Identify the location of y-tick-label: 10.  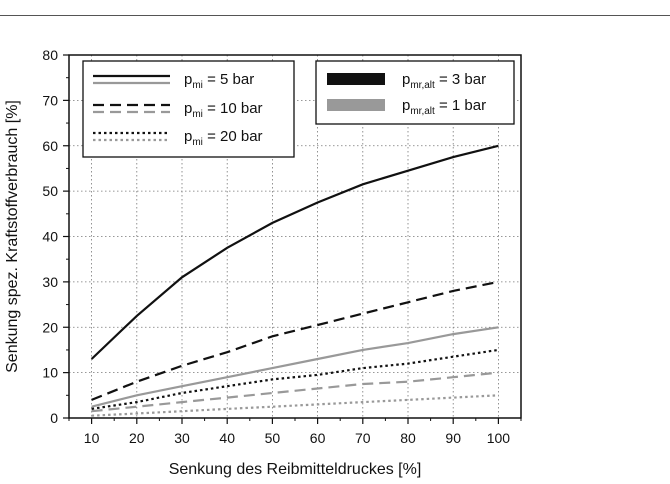
(50, 373).